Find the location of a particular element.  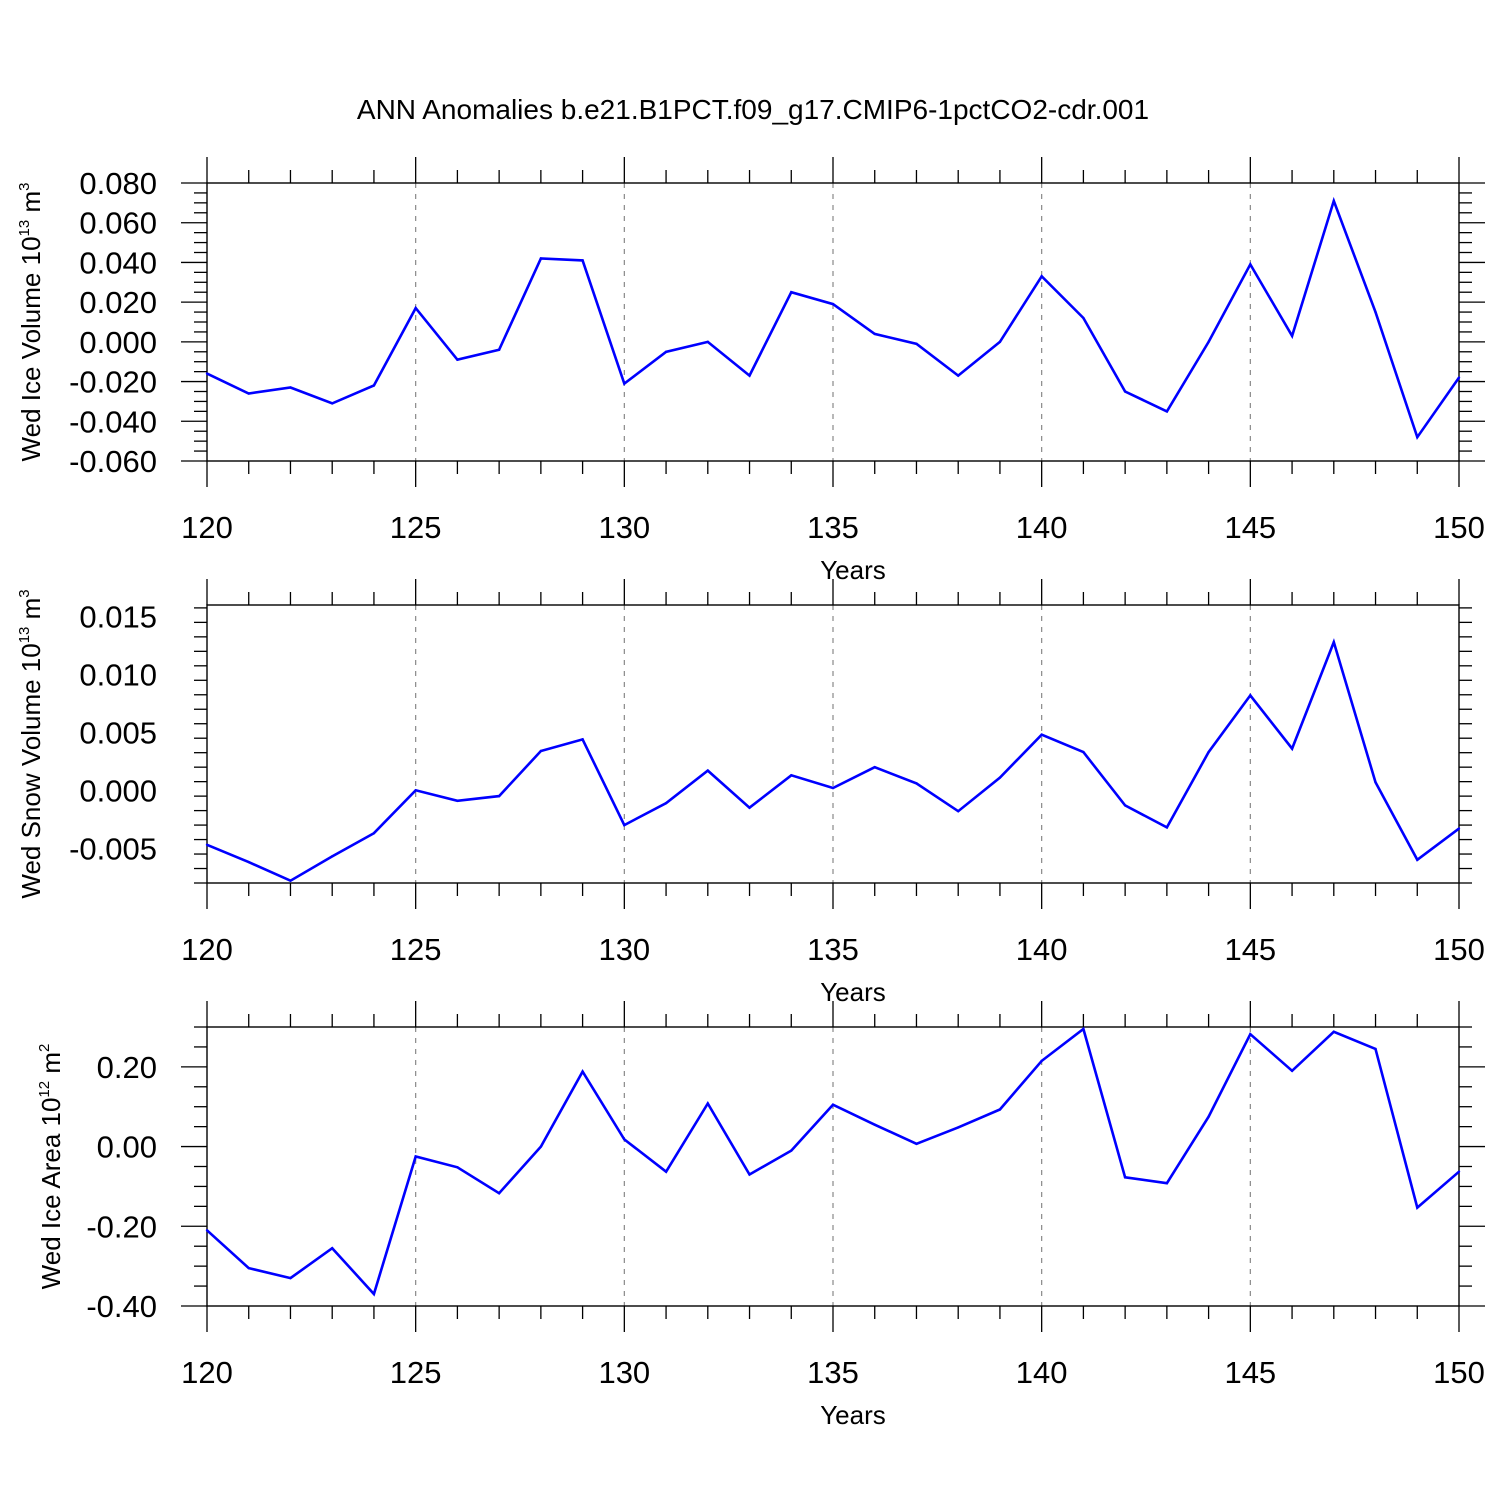

x-tick-label: 120 is located at coordinates (207, 527).